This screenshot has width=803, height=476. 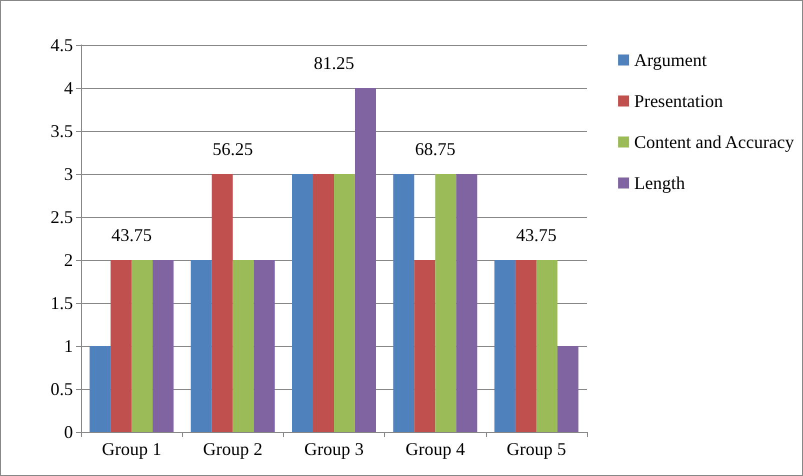 What do you see at coordinates (68, 88) in the screenshot?
I see `y-tick-label: 4` at bounding box center [68, 88].